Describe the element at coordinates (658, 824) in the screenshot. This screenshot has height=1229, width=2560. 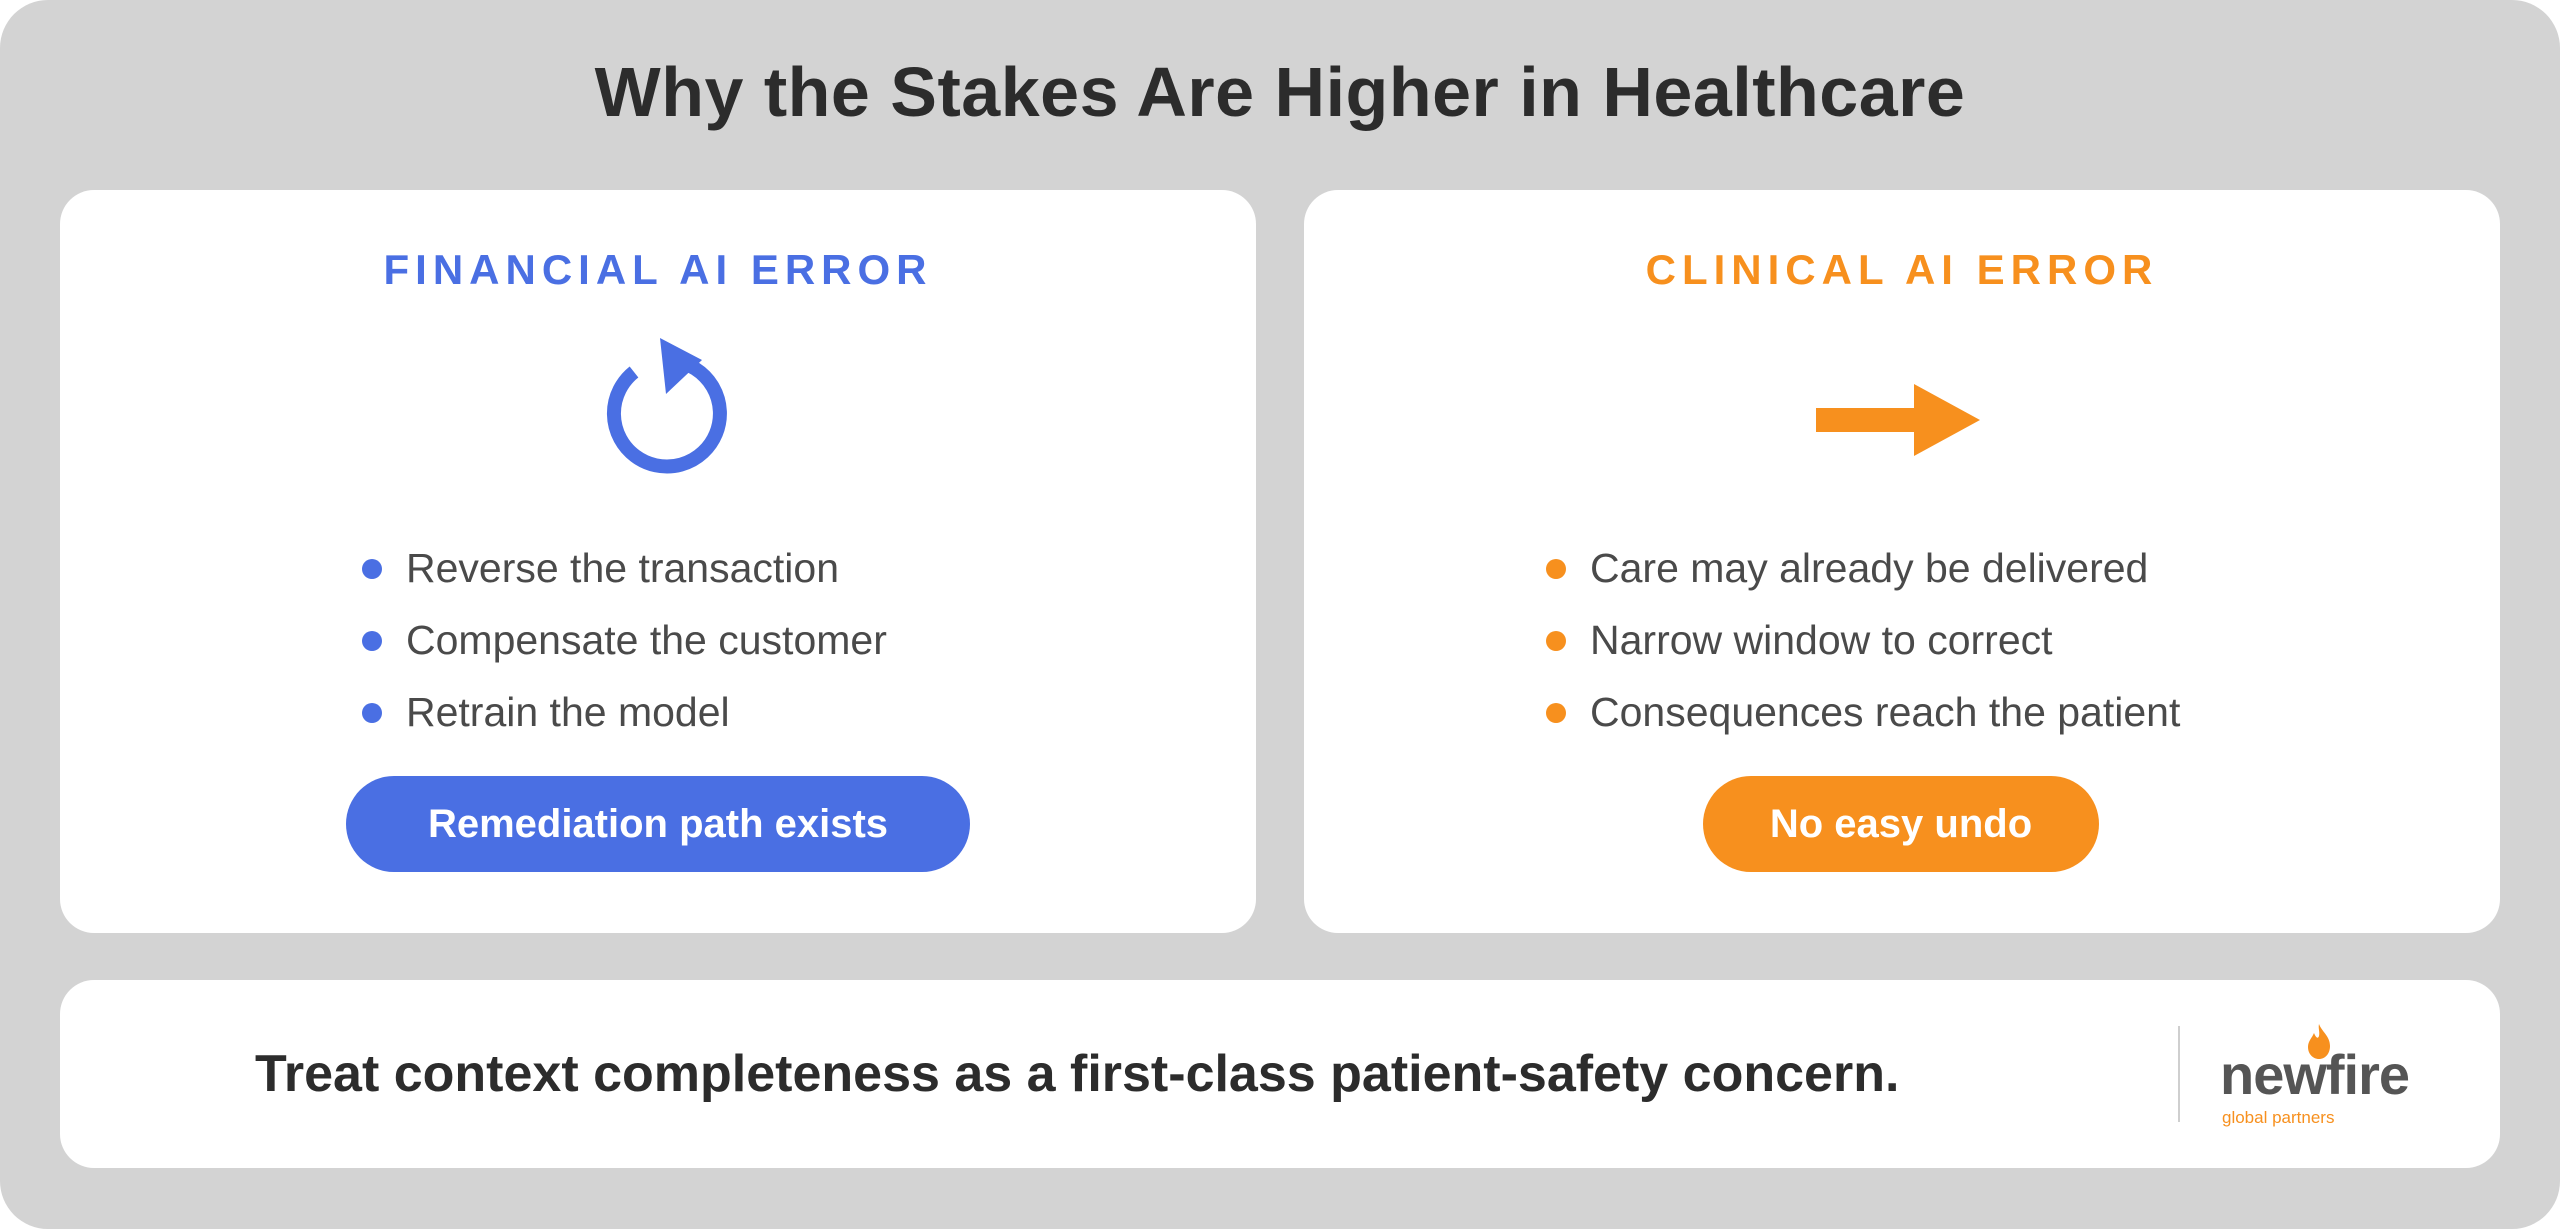
I see `remediation-badge: Remediation path exists` at that location.